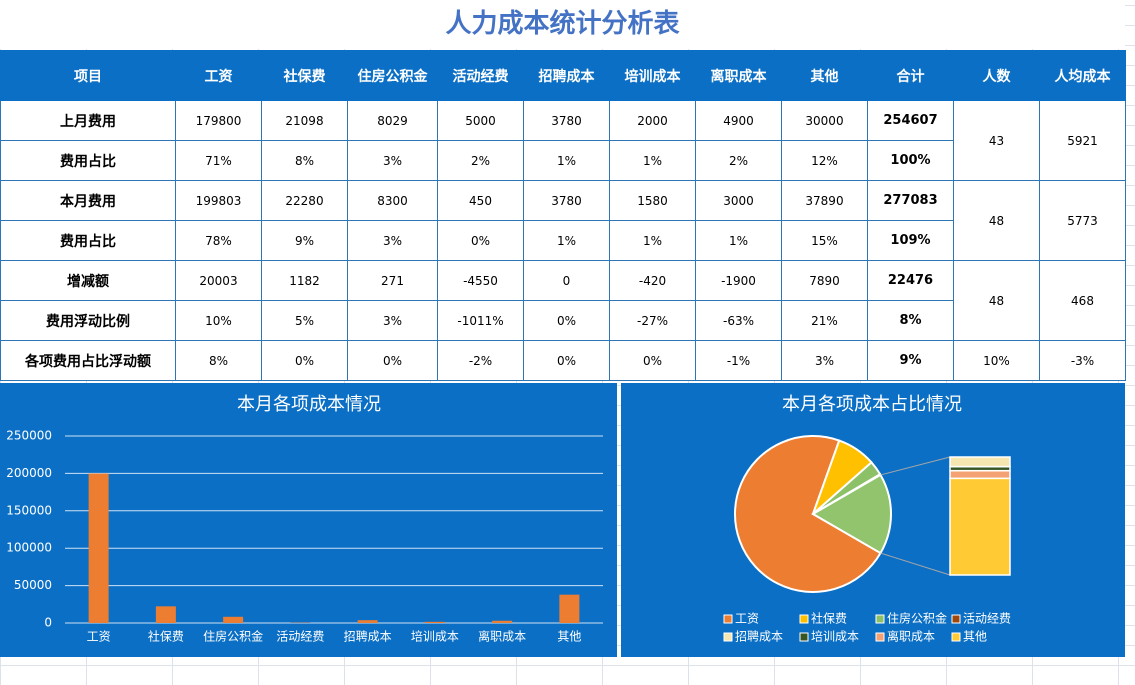  What do you see at coordinates (566, 75) in the screenshot?
I see `header-cell: 招聘成本` at bounding box center [566, 75].